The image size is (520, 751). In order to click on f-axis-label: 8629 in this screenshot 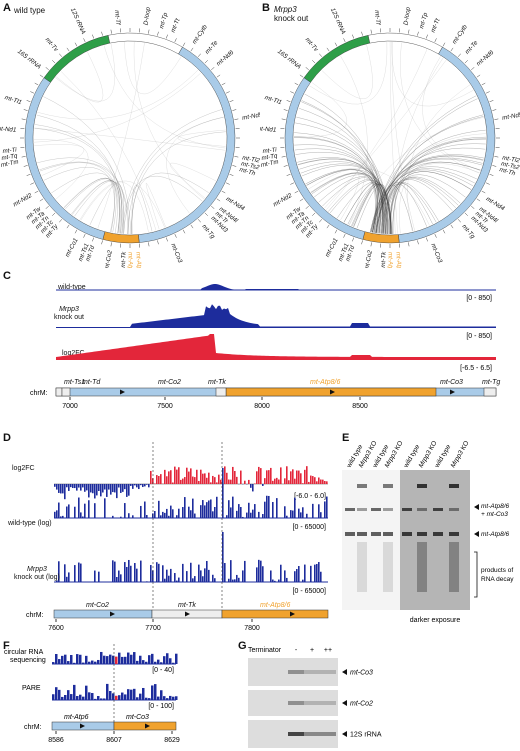, I will do `click(172, 740)`.